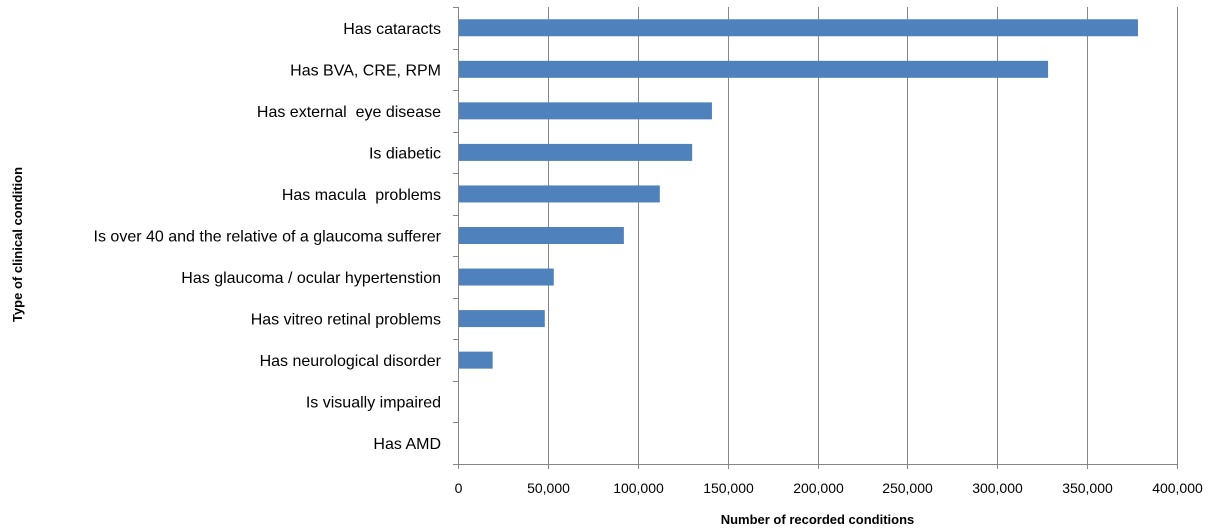 The image size is (1215, 529). I want to click on category-label: Has cataracts, so click(392, 29).